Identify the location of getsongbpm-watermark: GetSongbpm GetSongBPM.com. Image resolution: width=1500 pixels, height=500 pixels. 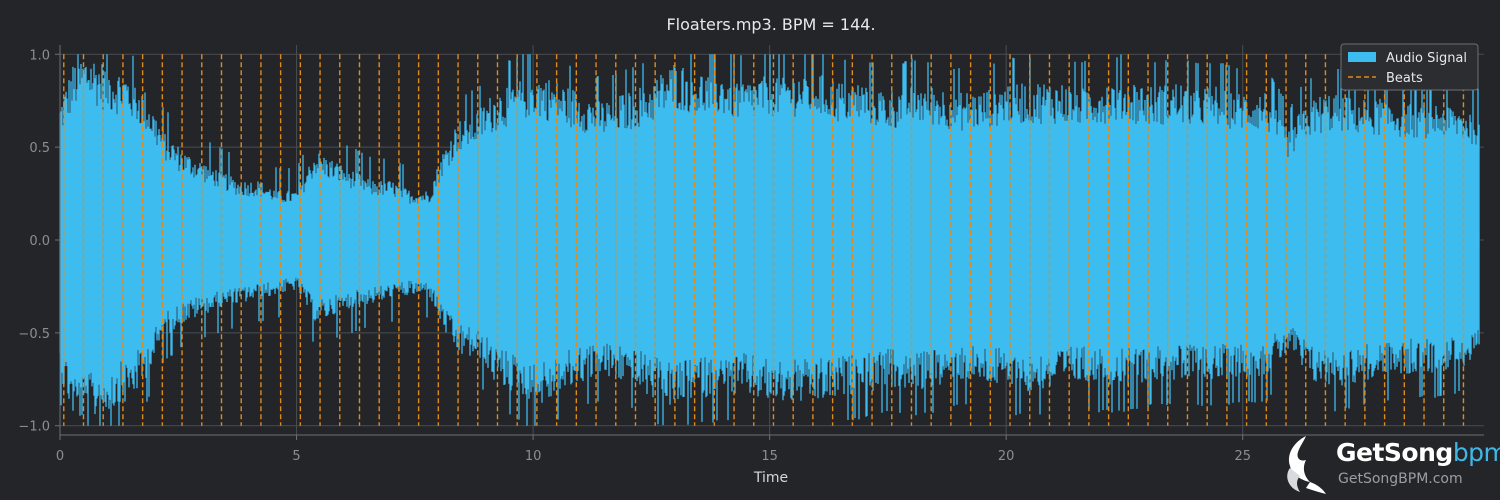
(1388, 464).